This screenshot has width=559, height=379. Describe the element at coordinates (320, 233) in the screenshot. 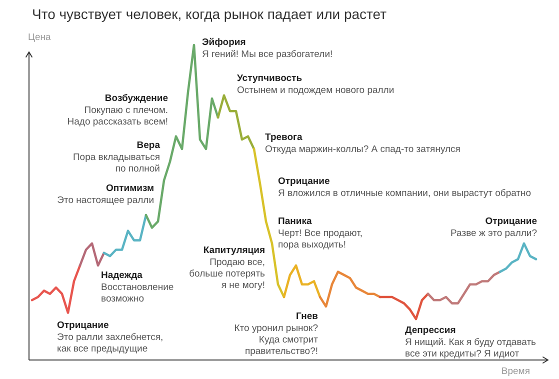

I see `annotation: Паника Черт! Все продают, пора выходить!` at that location.